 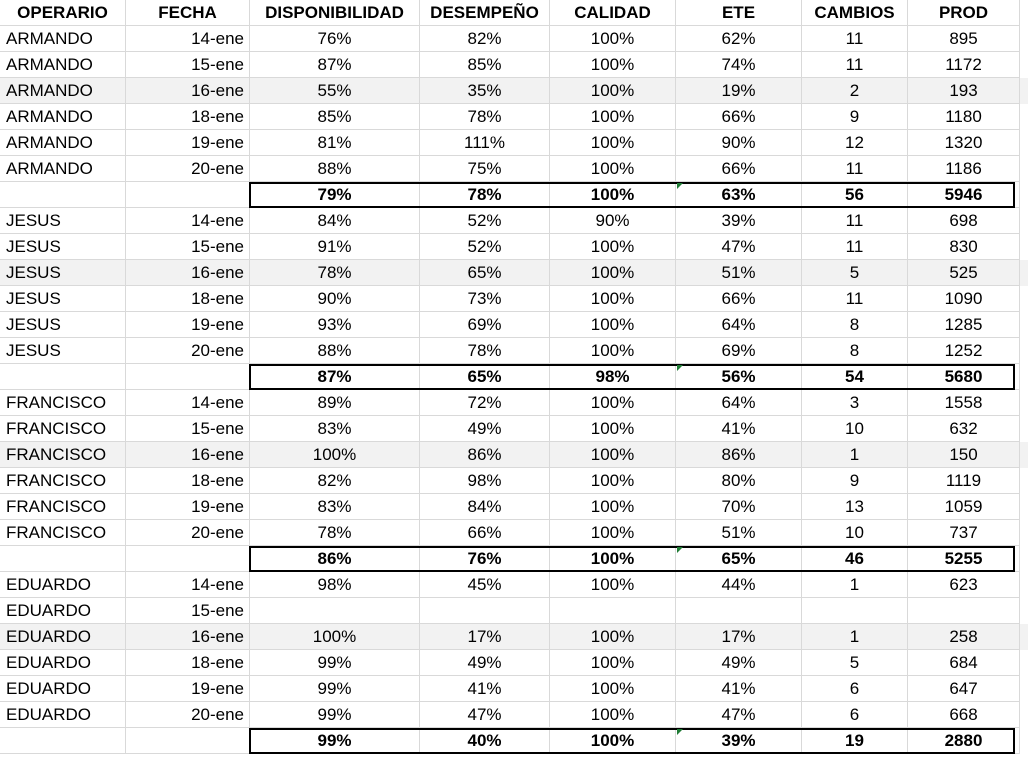 What do you see at coordinates (964, 715) in the screenshot?
I see `cell-prod: 668` at bounding box center [964, 715].